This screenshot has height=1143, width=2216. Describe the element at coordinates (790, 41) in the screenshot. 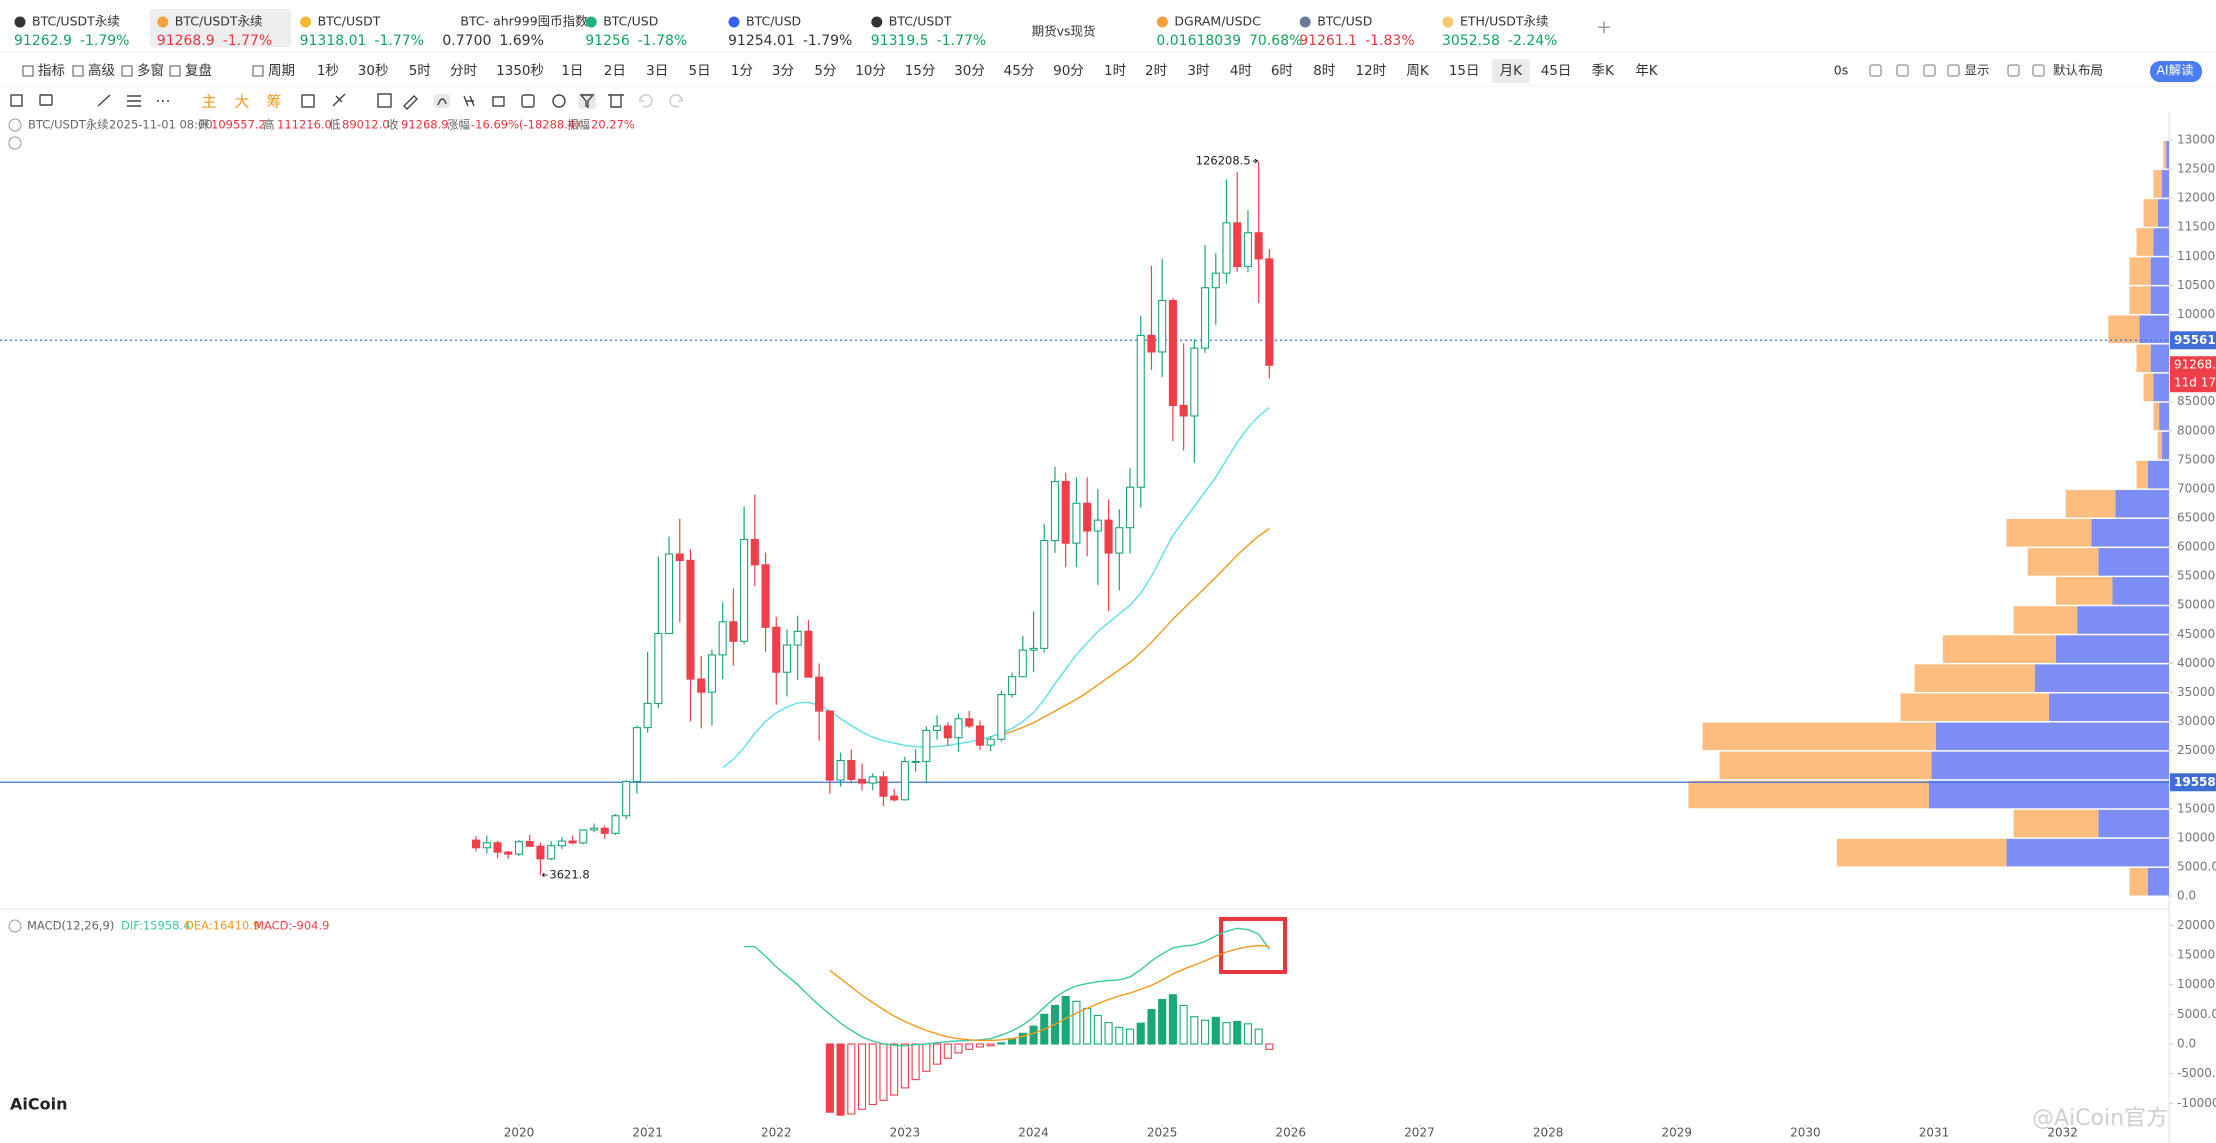

I see `tab-quote: 91254.01 -1.79%` at that location.